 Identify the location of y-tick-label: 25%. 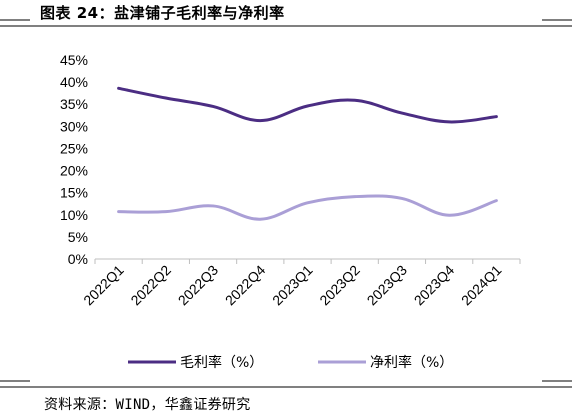
(74, 148).